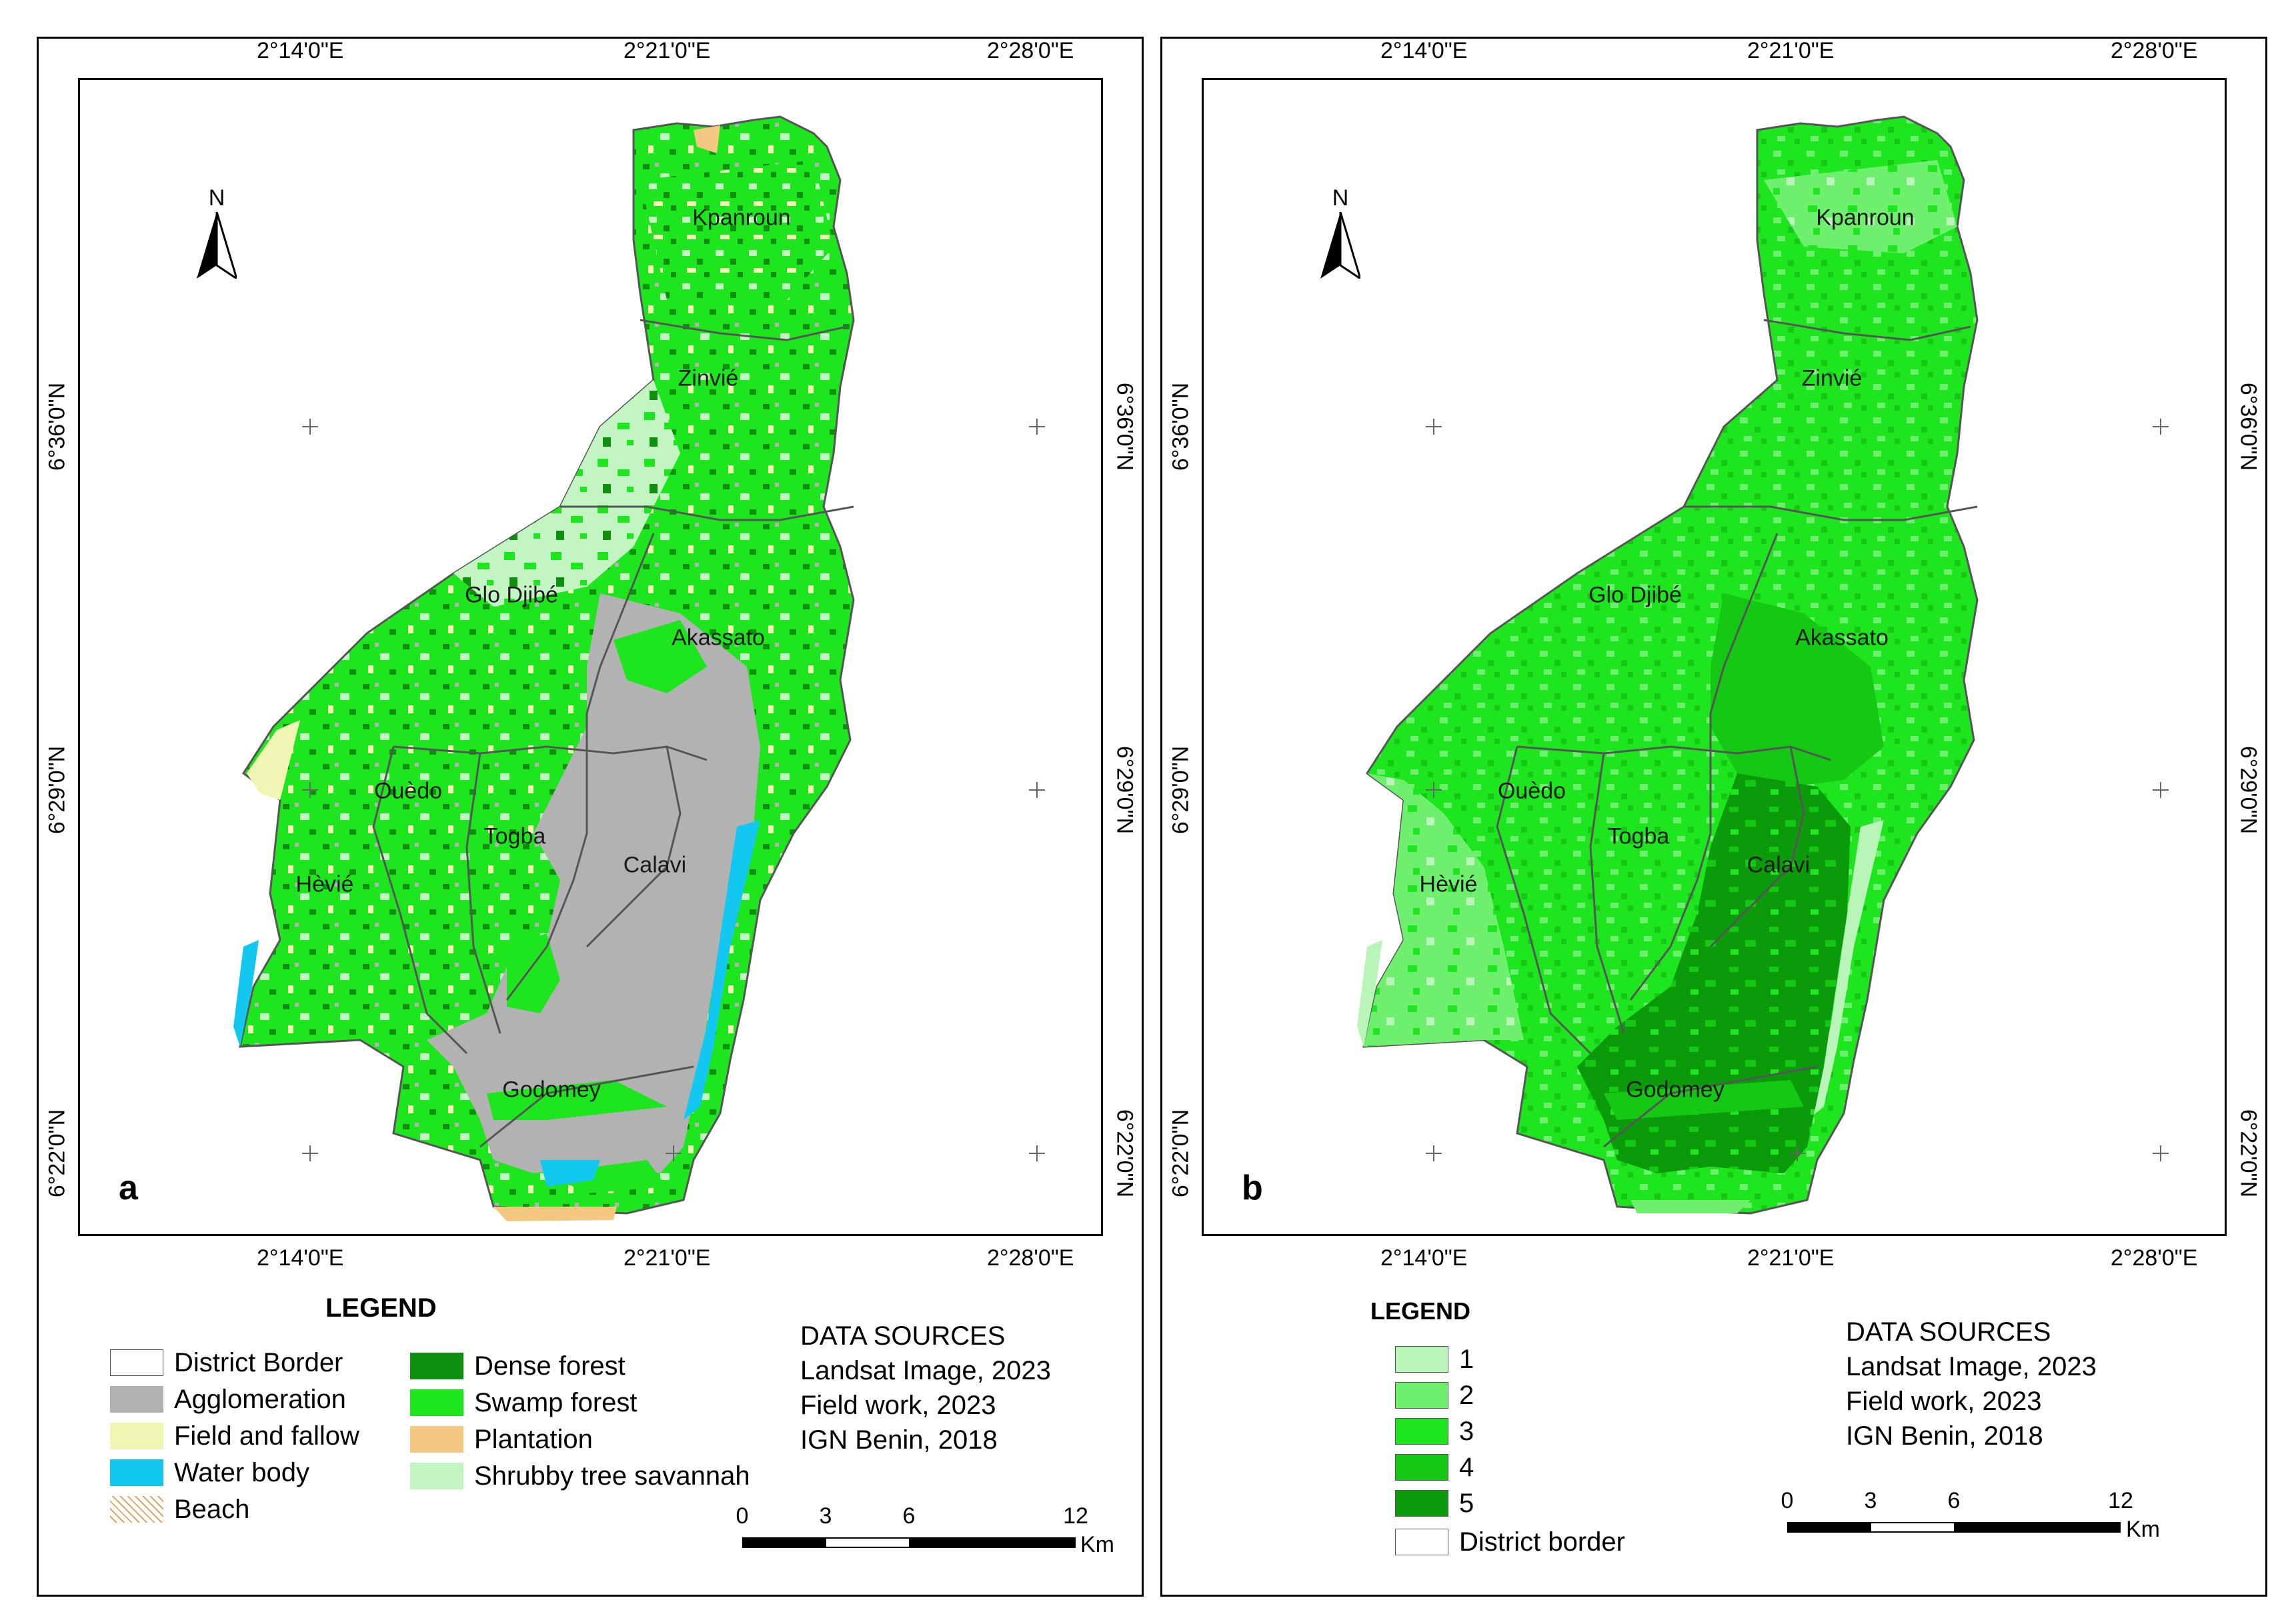 The width and height of the screenshot is (2288, 1624). Describe the element at coordinates (212, 1509) in the screenshot. I see `legend-label: Beach` at that location.